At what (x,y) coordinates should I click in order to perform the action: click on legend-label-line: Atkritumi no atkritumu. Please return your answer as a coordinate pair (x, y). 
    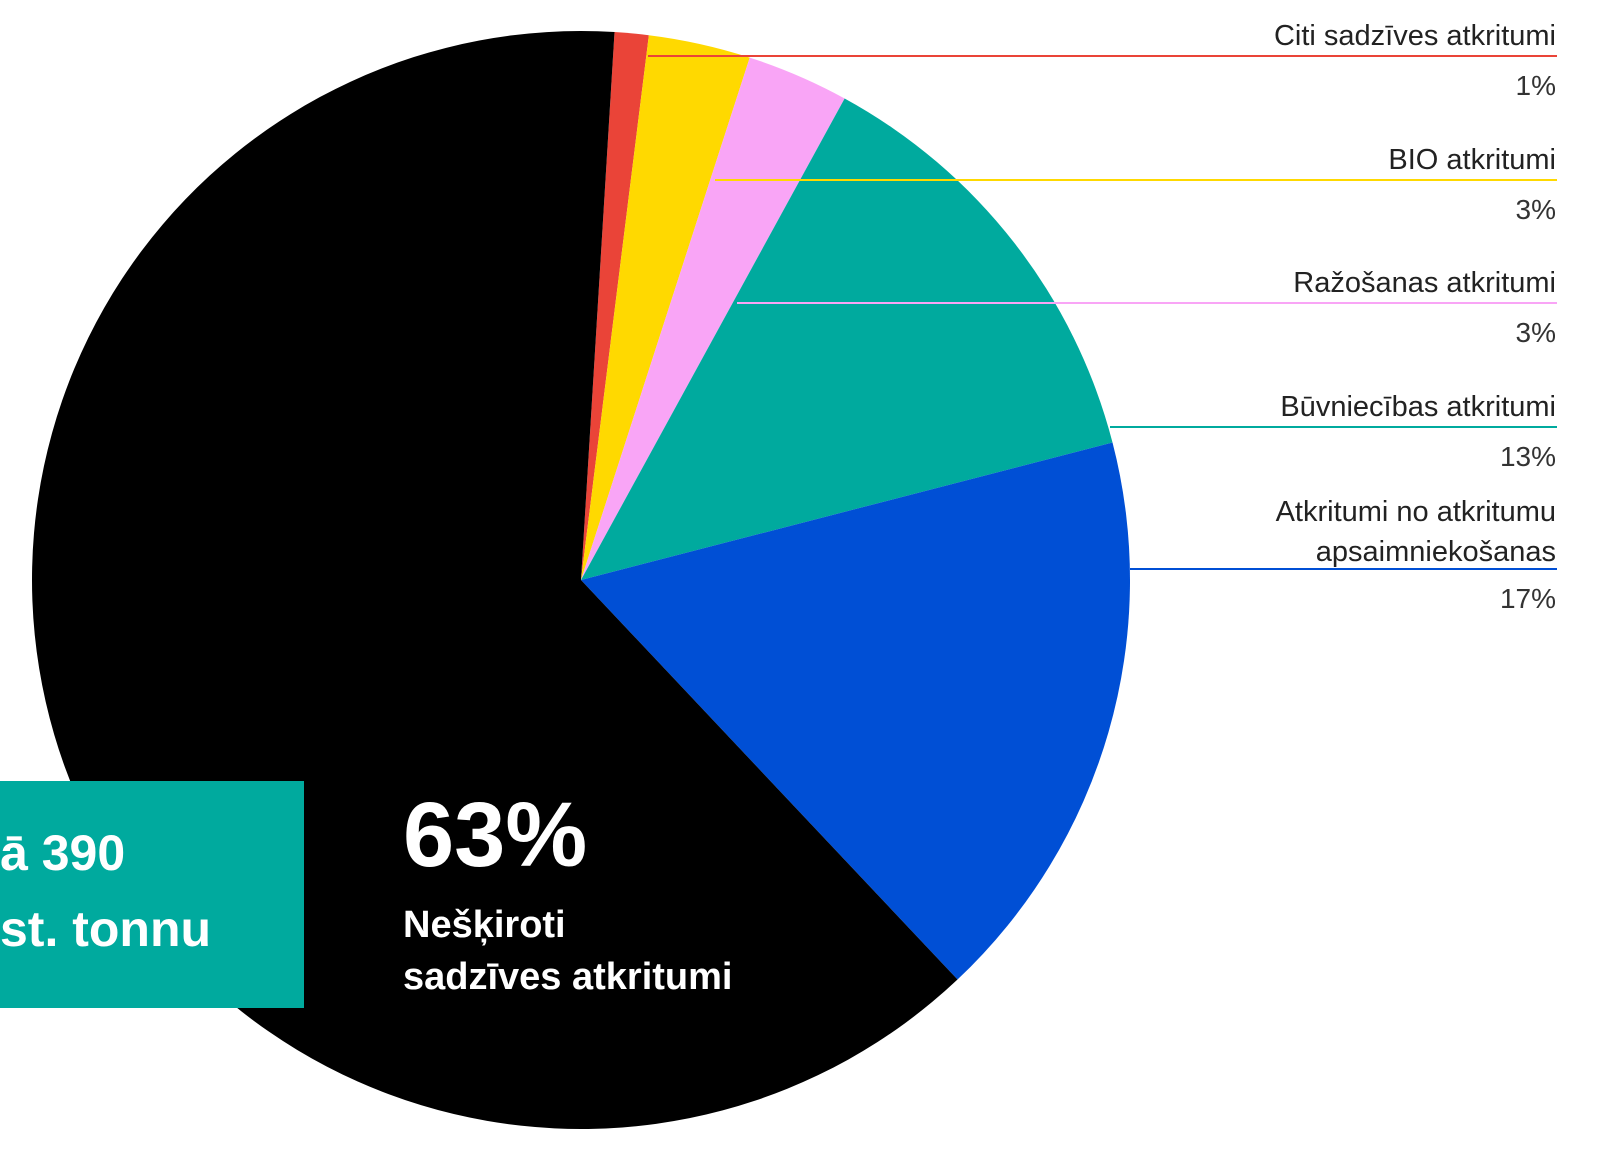
    Looking at the image, I should click on (1416, 512).